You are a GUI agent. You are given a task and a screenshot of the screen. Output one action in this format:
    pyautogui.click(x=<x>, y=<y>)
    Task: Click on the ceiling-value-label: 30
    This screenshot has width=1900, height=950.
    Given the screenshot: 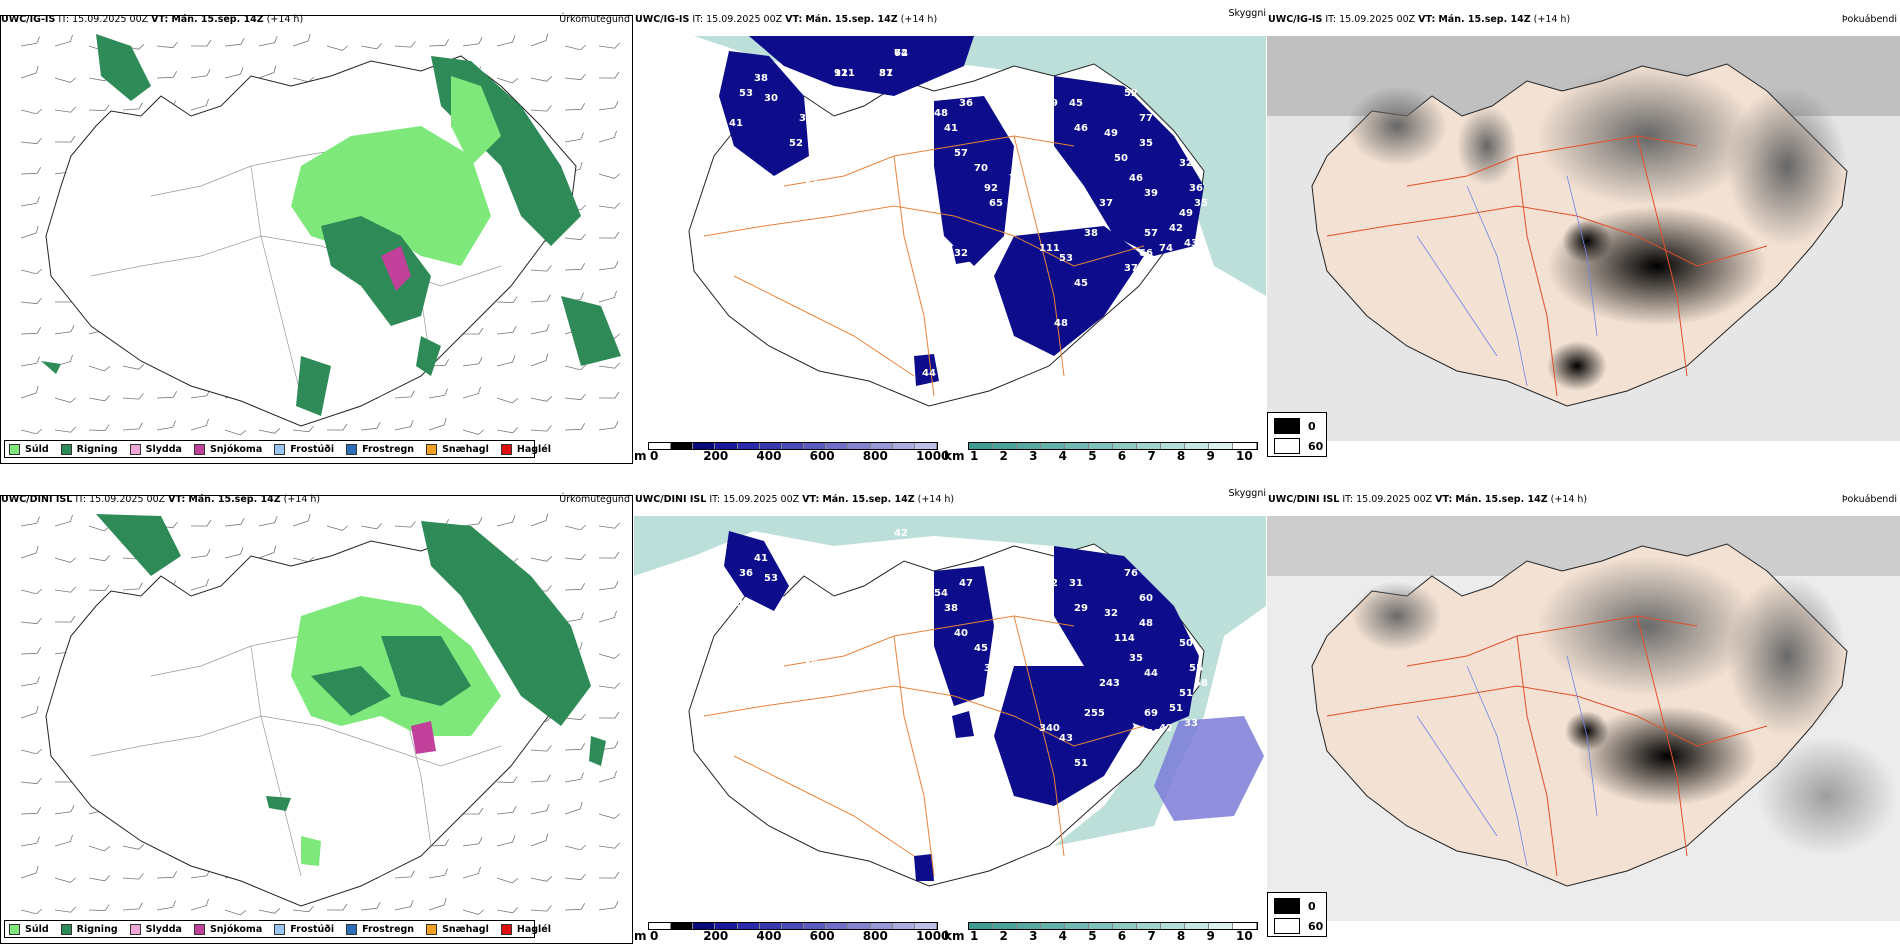 What is the action you would take?
    pyautogui.click(x=771, y=98)
    